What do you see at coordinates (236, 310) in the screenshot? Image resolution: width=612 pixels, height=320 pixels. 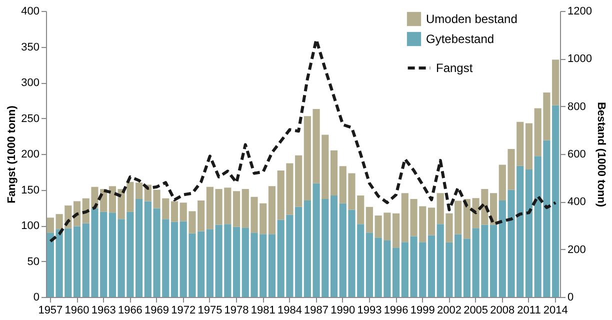 I see `x-tick-label: 1978` at bounding box center [236, 310].